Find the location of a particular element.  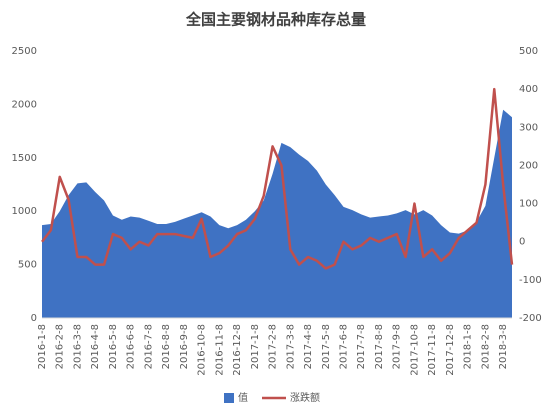

x-tick-label: 2018-1-8 is located at coordinates (468, 346).